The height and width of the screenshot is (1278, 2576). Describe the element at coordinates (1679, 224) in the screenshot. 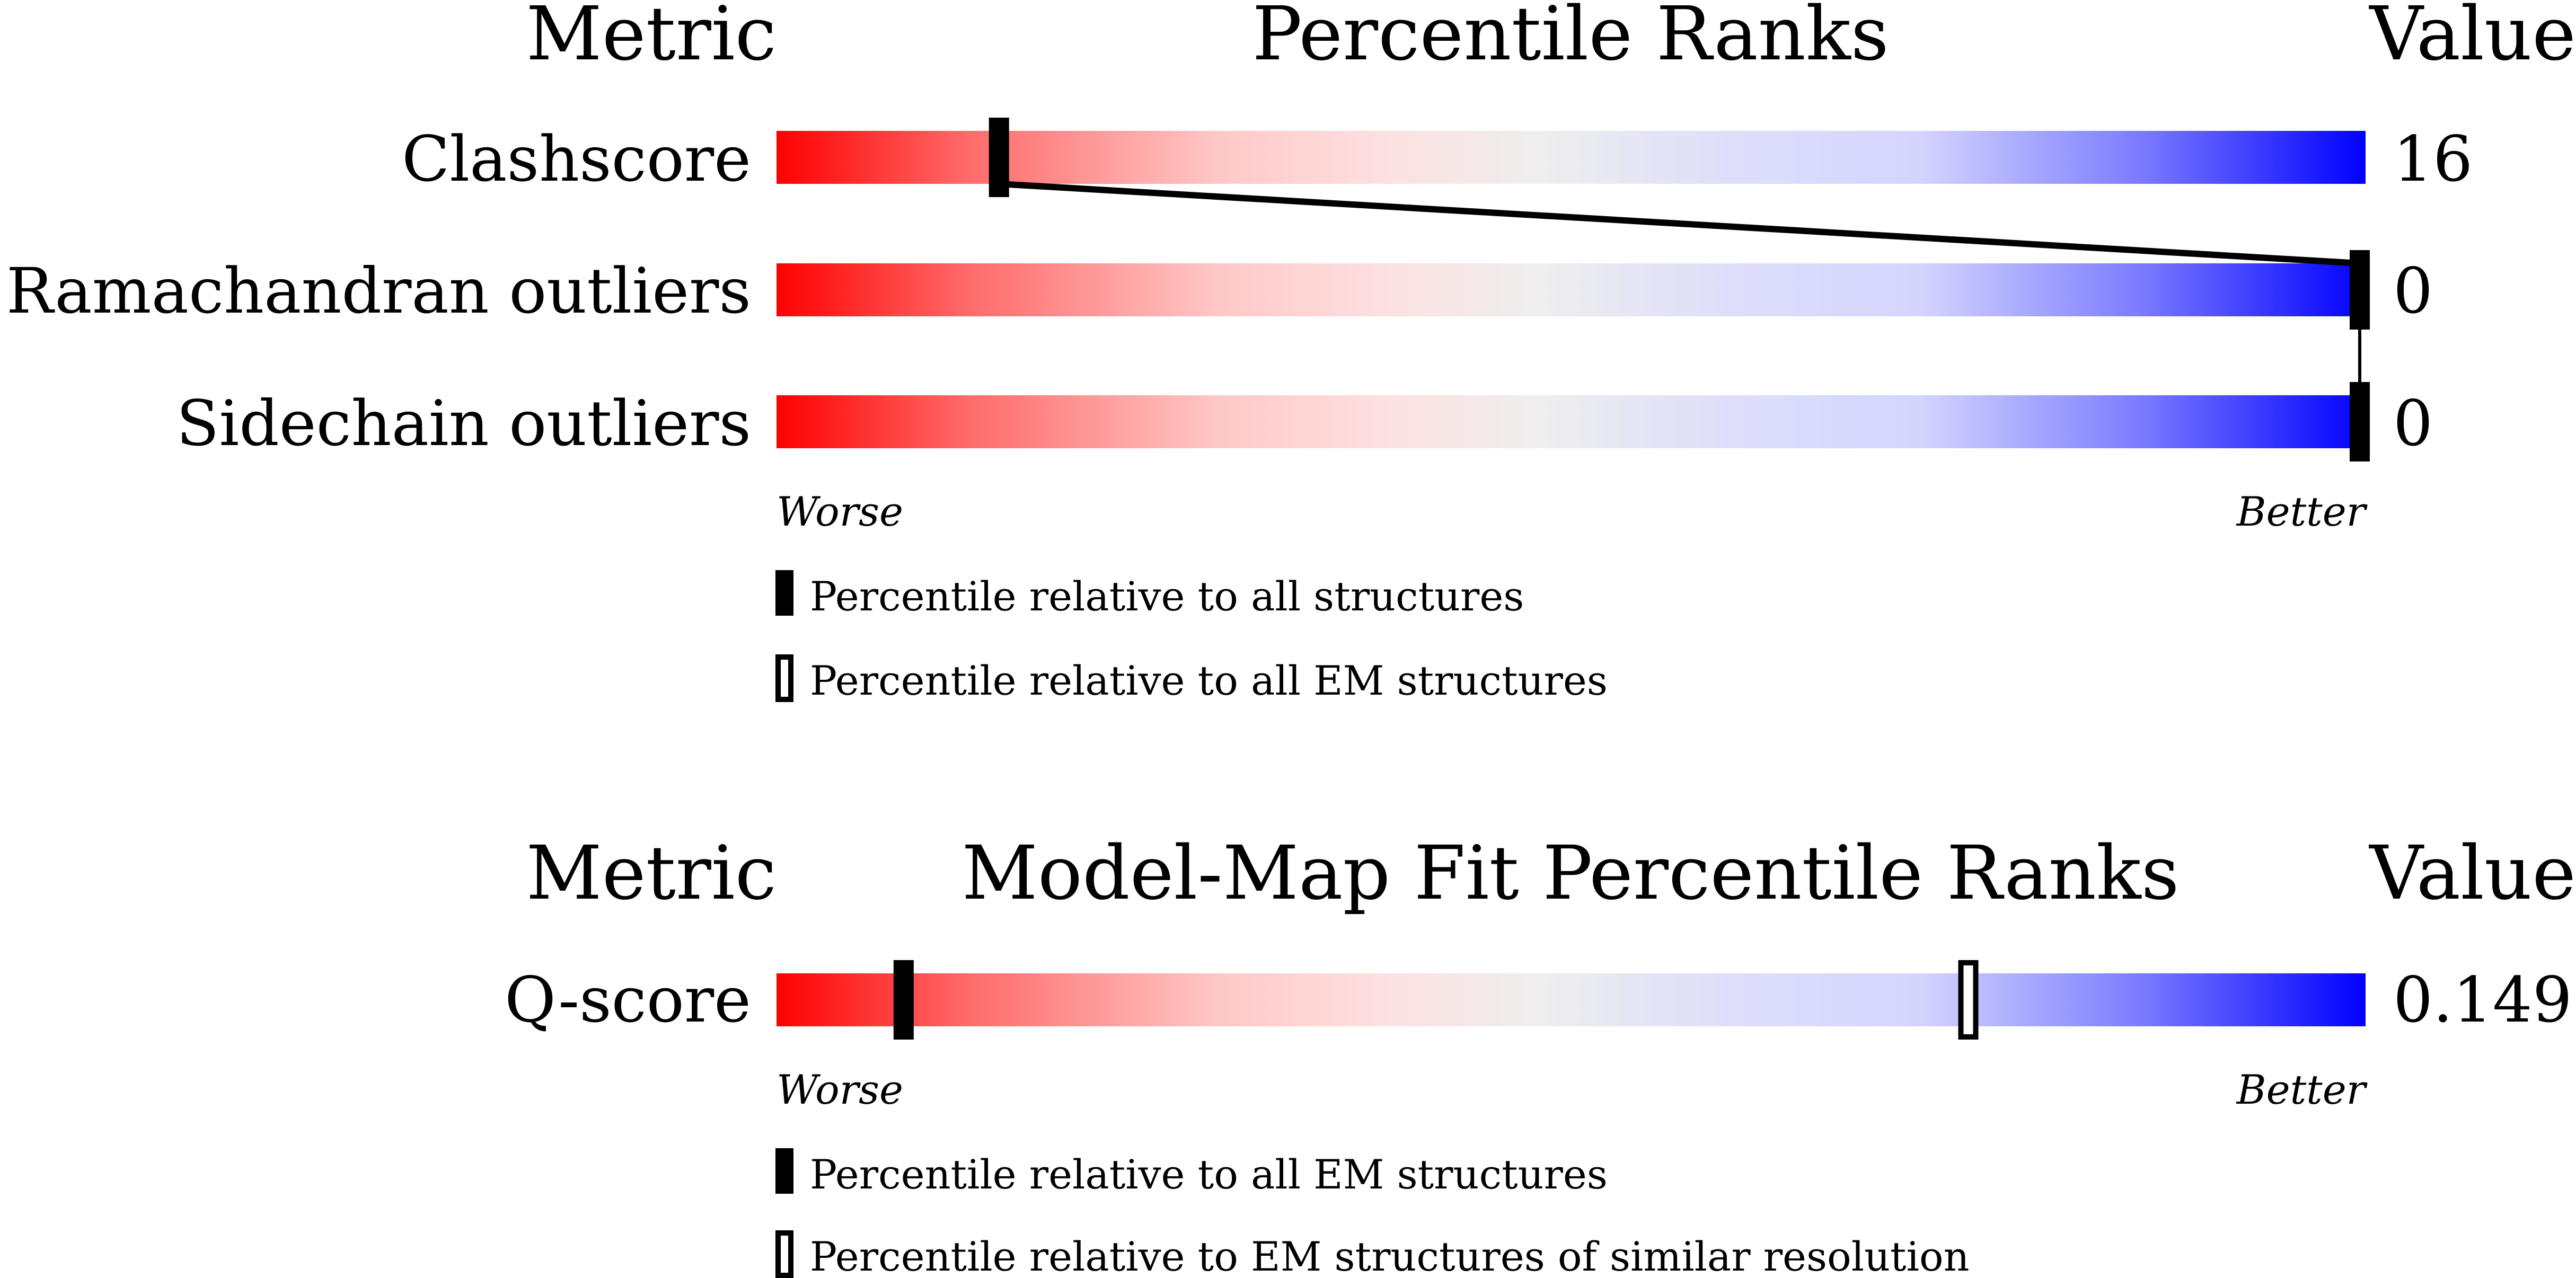

I see `connector-line` at that location.